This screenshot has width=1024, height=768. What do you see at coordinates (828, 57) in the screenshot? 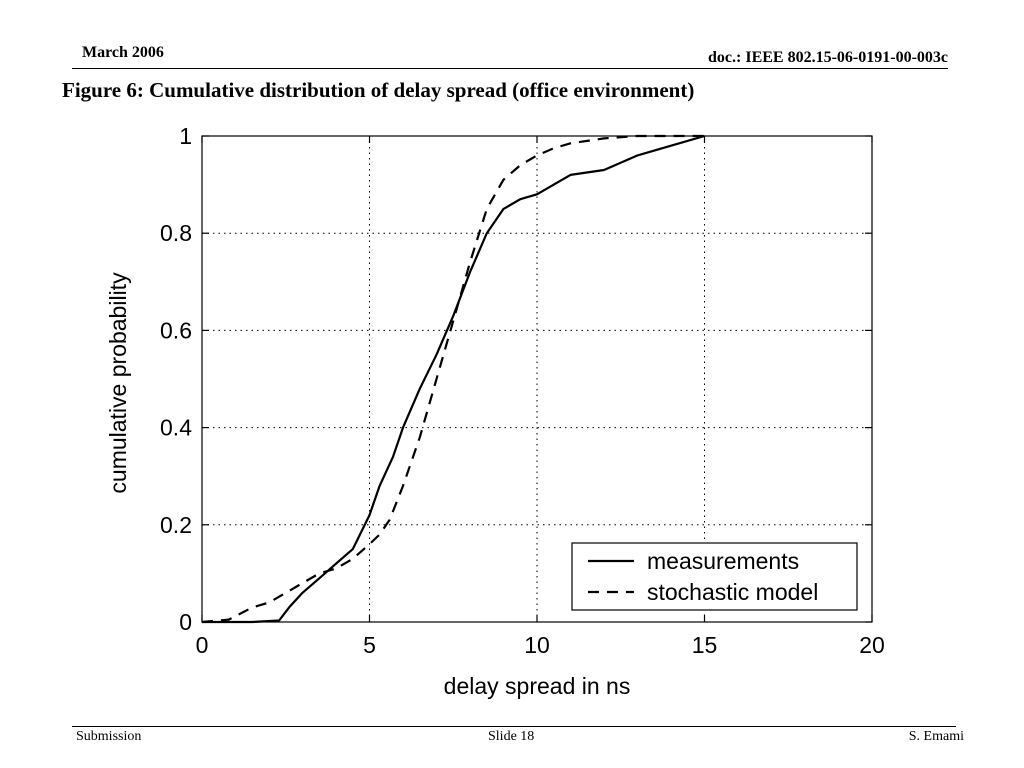
I see `header-doc-id: doc.: IEEE 802.15-06-0191-00-003c` at bounding box center [828, 57].